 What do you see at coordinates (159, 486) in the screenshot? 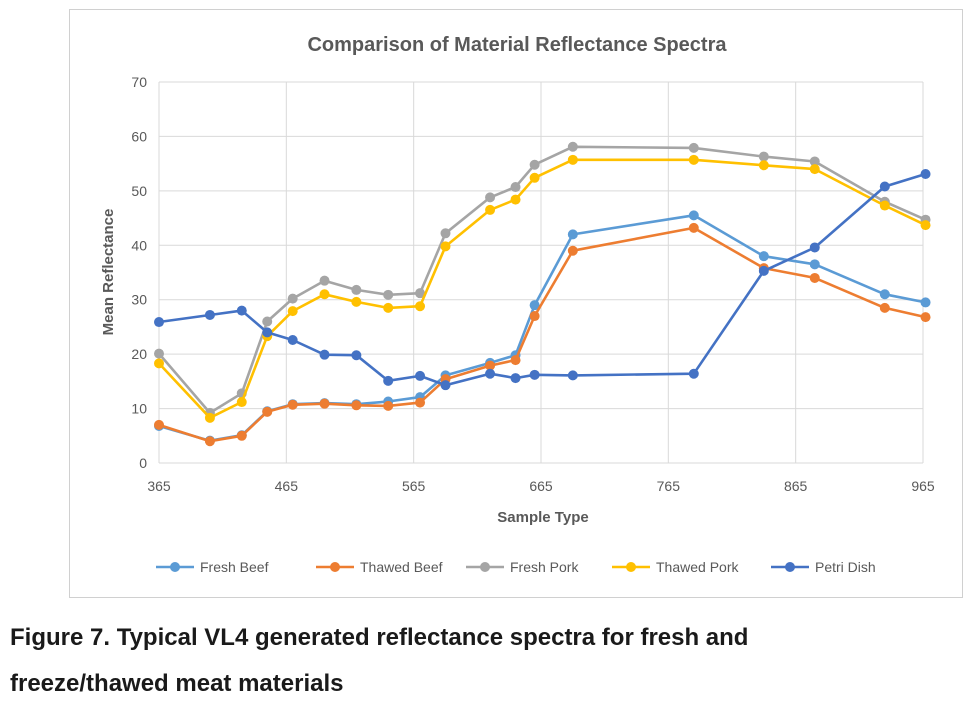
I see `x-tick-label: 365` at bounding box center [159, 486].